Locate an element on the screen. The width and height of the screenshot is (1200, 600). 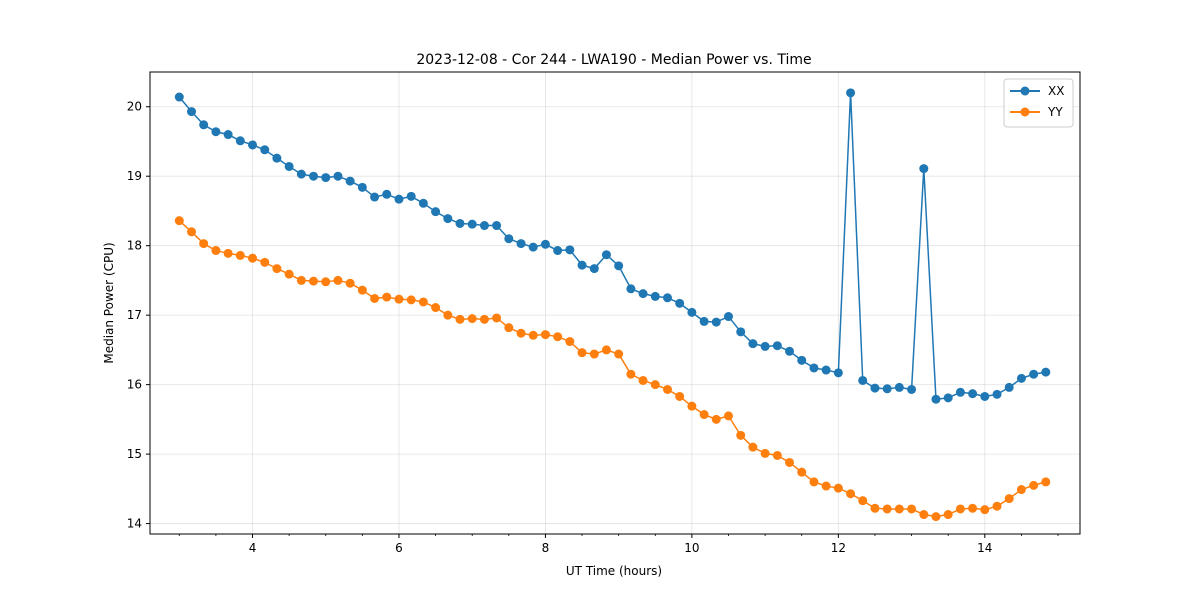
x-tick-label: 8 is located at coordinates (546, 548).